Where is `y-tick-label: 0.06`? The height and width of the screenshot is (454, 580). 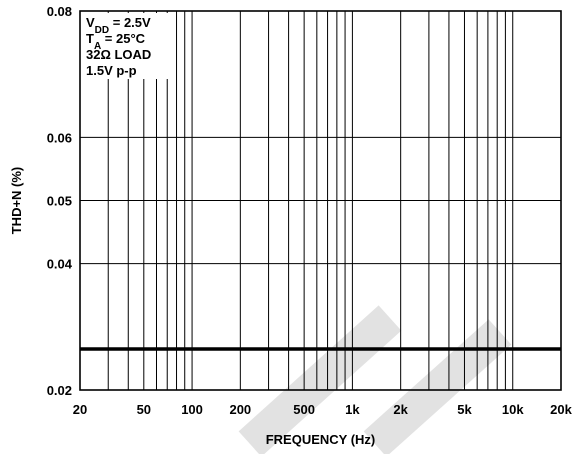 y-tick-label: 0.06 is located at coordinates (59, 137).